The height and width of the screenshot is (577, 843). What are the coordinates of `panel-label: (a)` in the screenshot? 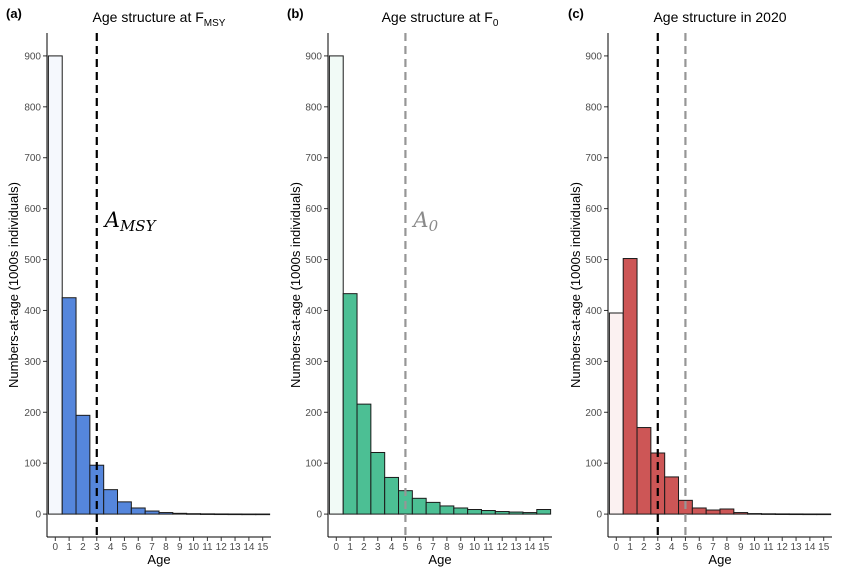 It's located at (14, 13).